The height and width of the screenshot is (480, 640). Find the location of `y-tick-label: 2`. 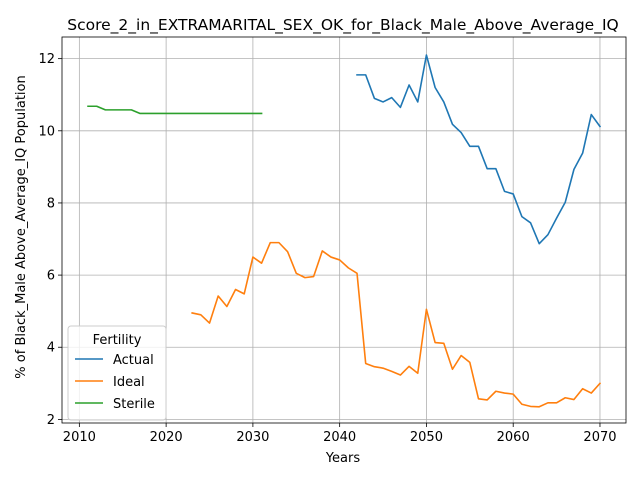

y-tick-label: 2 is located at coordinates (51, 420).